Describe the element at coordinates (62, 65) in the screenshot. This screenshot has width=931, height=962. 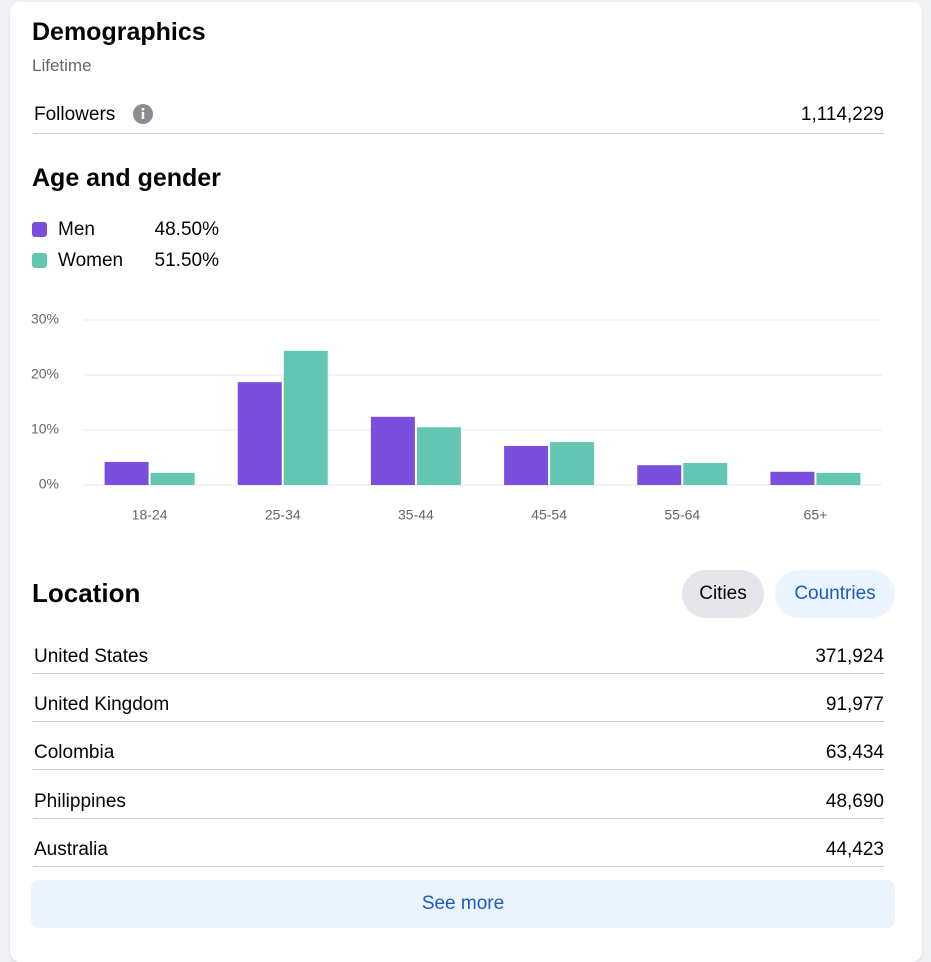
I see `subtitle: Lifetime` at that location.